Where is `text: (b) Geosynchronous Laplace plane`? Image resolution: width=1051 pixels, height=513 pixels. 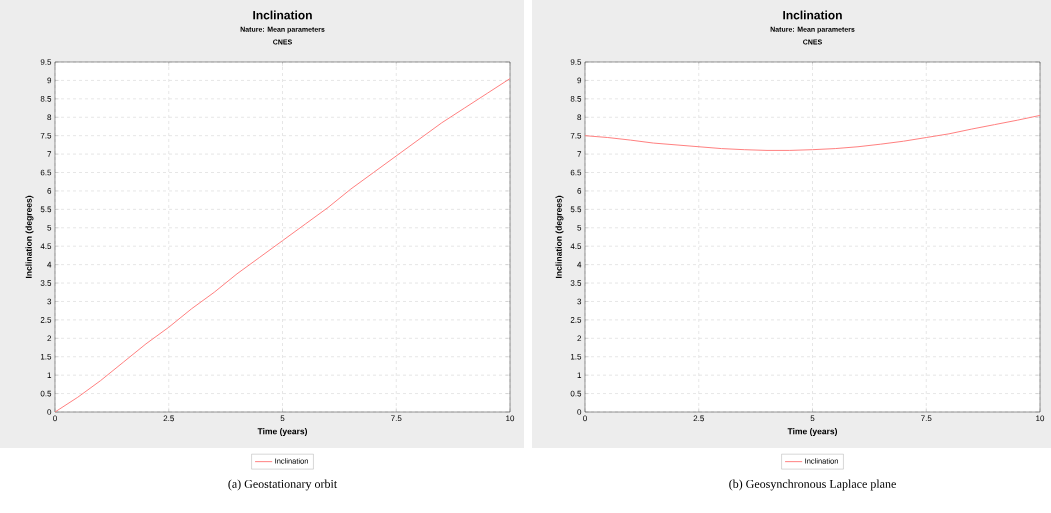
text: (b) Geosynchronous Laplace plane is located at coordinates (812, 485).